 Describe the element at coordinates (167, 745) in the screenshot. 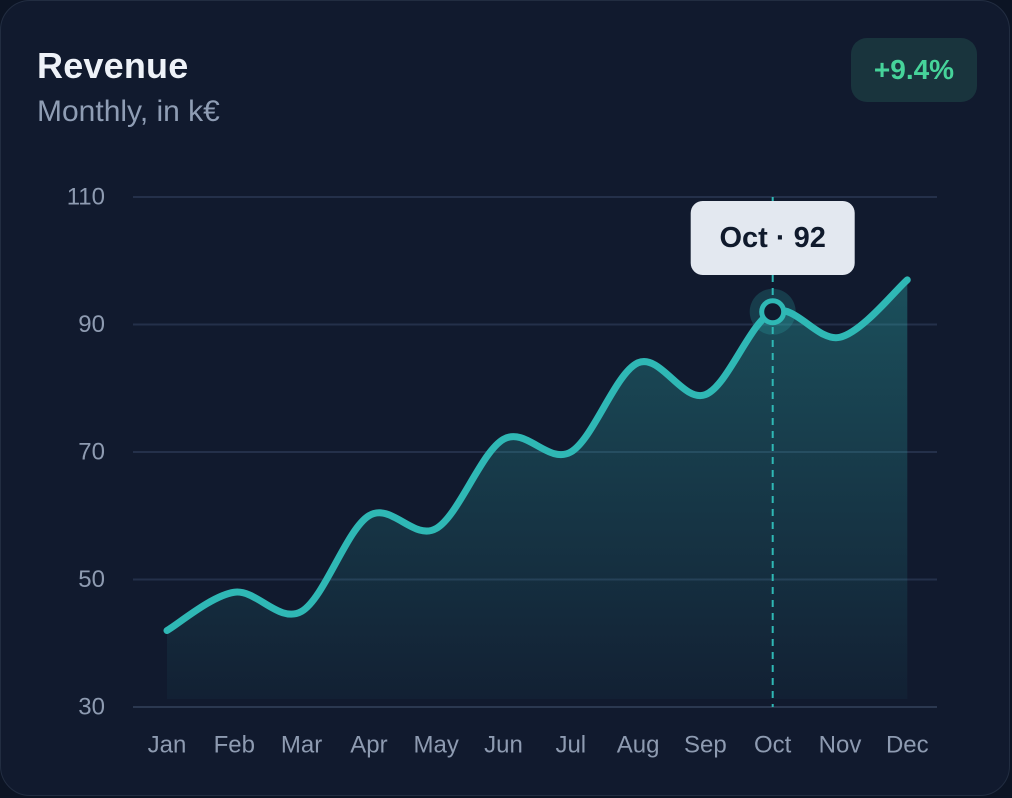

I see `x-tick-label: Jan` at that location.